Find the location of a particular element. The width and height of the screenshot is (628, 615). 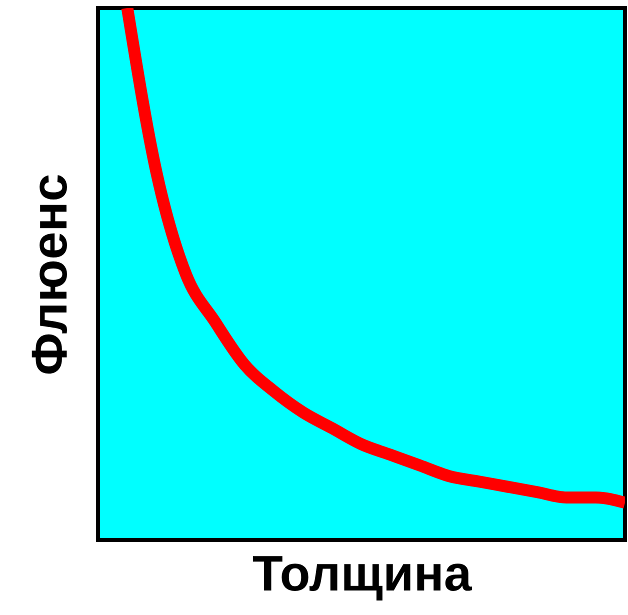

x-axis-title: Толщина is located at coordinates (362, 574).